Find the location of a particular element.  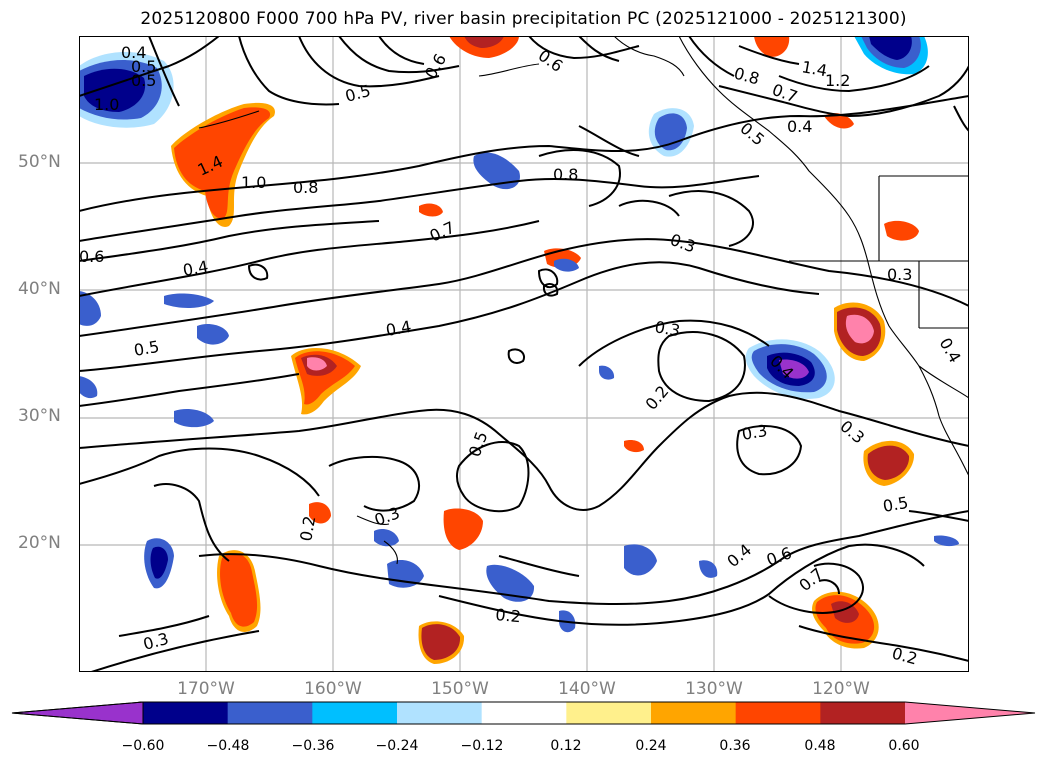

precip-area-california-pink is located at coordinates (860, 331).